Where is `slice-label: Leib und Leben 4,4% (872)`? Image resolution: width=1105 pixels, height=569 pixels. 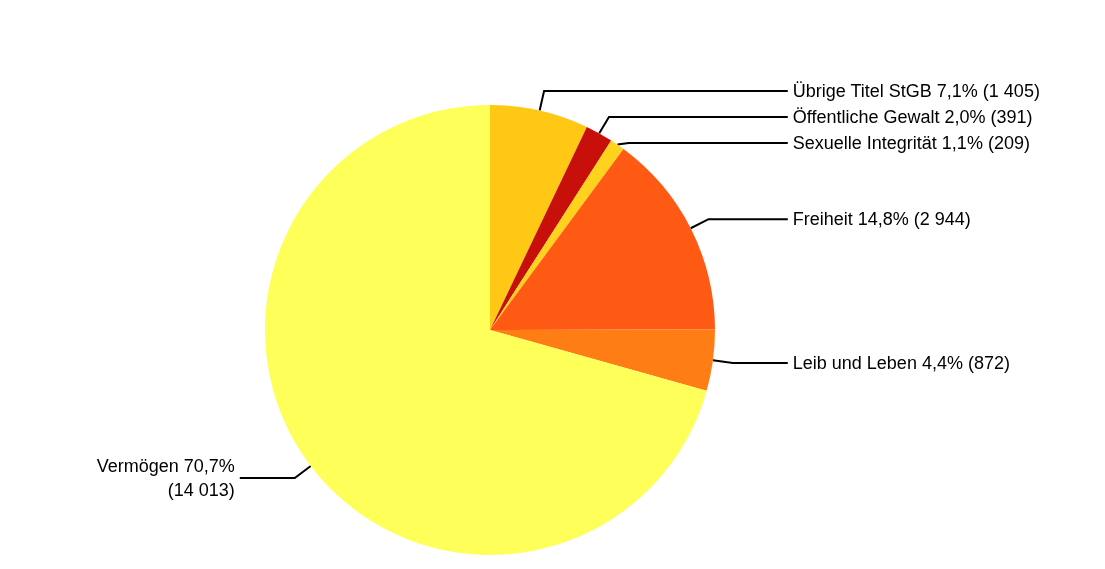
slice-label: Leib und Leben 4,4% (872) is located at coordinates (901, 363).